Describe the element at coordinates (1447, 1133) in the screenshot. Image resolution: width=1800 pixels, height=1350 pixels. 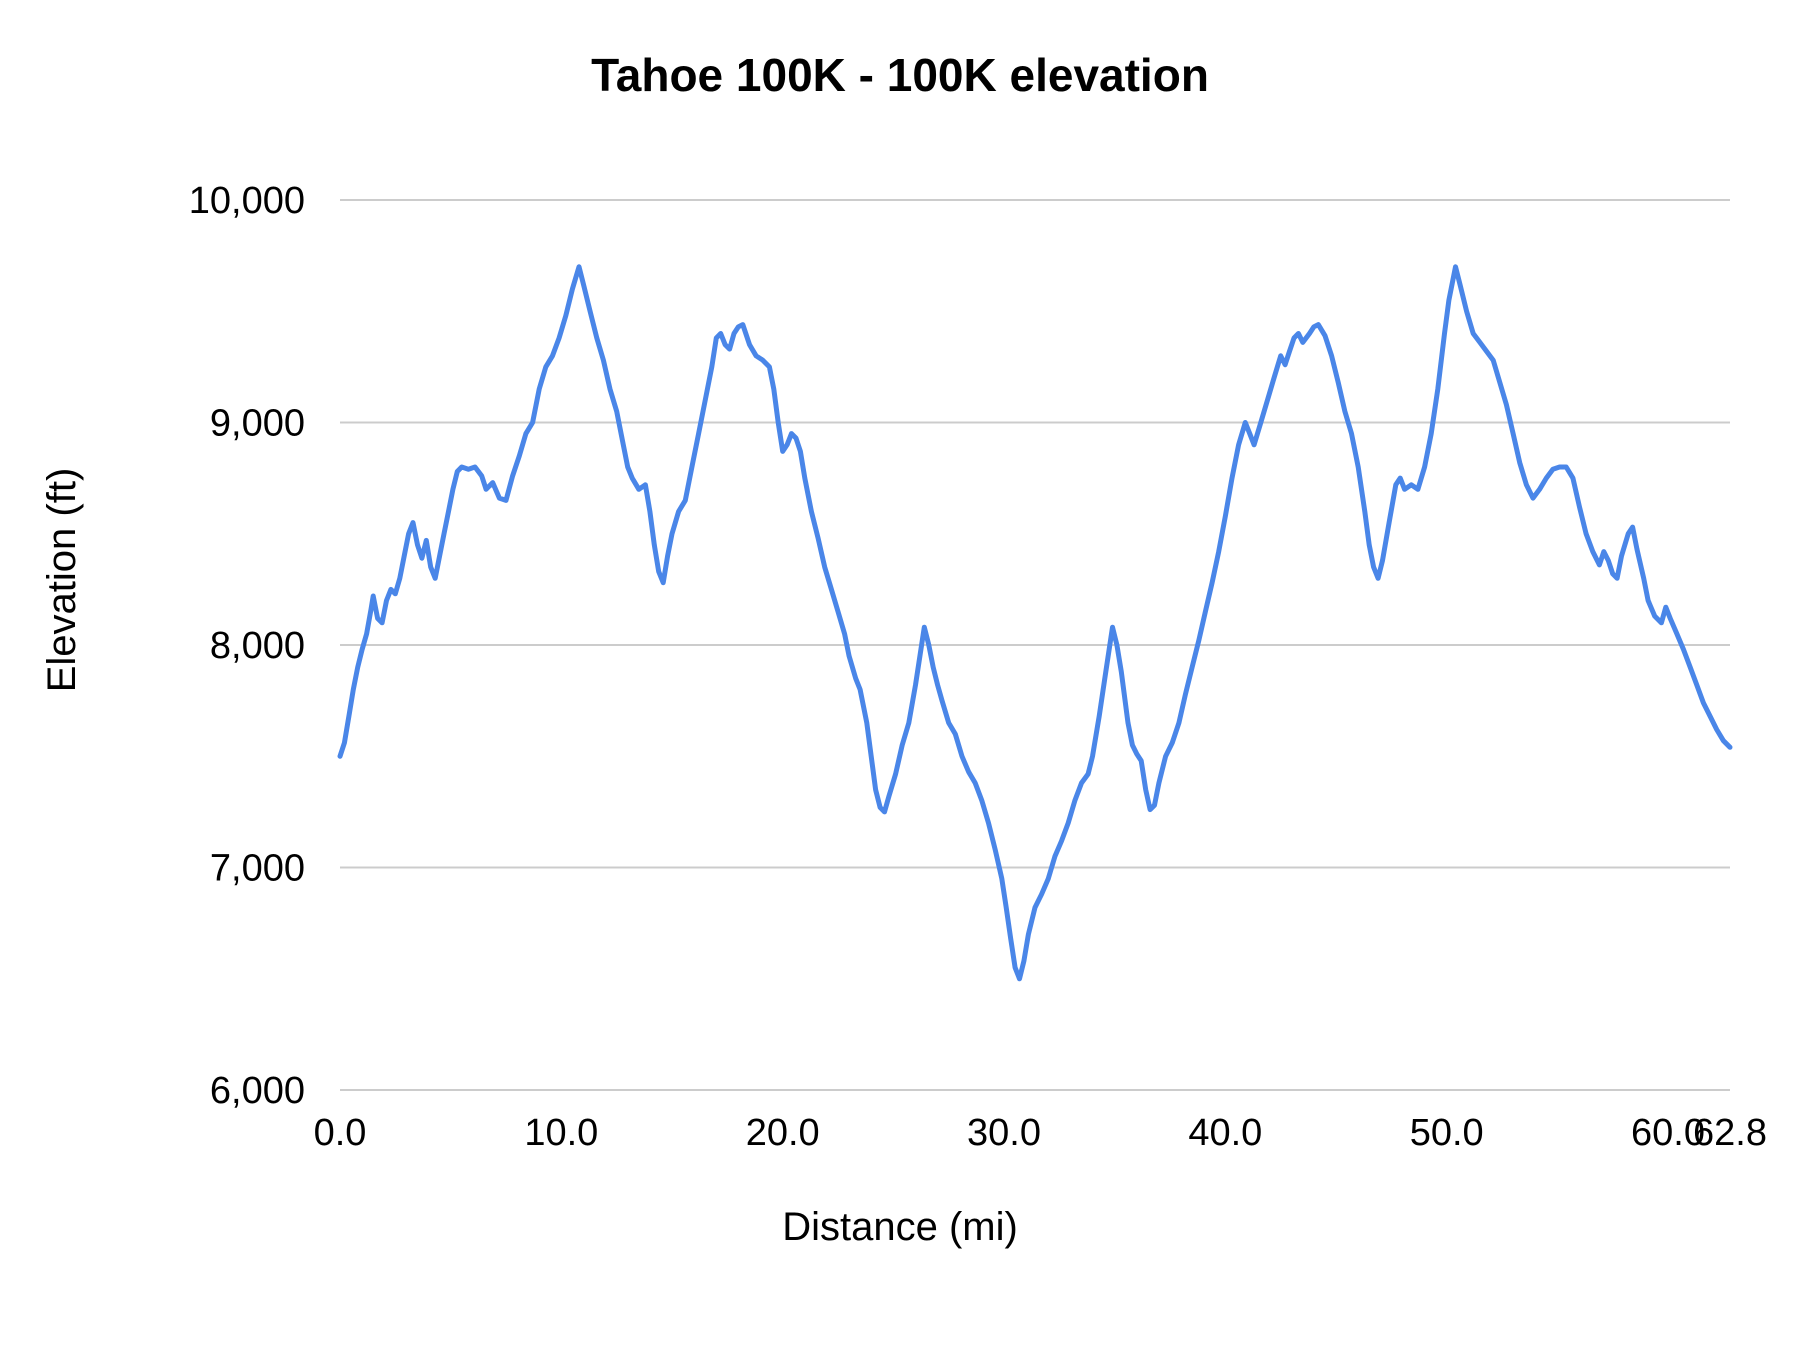
I see `x-tick-label: 50.0` at that location.